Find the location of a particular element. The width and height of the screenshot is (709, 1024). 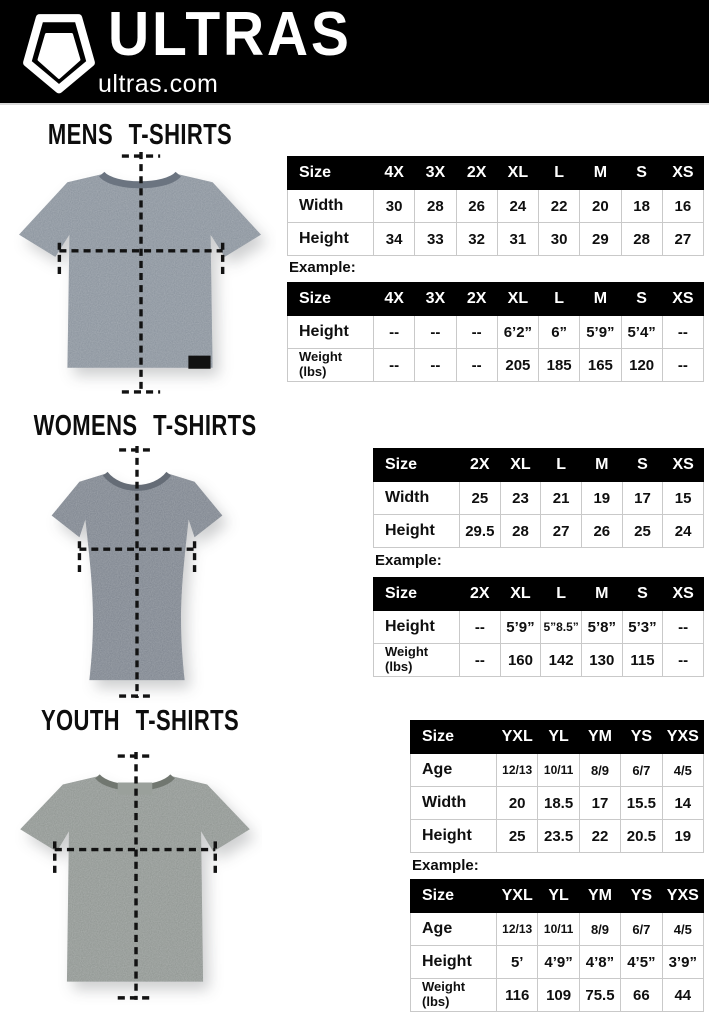

column-header: YS is located at coordinates (641, 737).